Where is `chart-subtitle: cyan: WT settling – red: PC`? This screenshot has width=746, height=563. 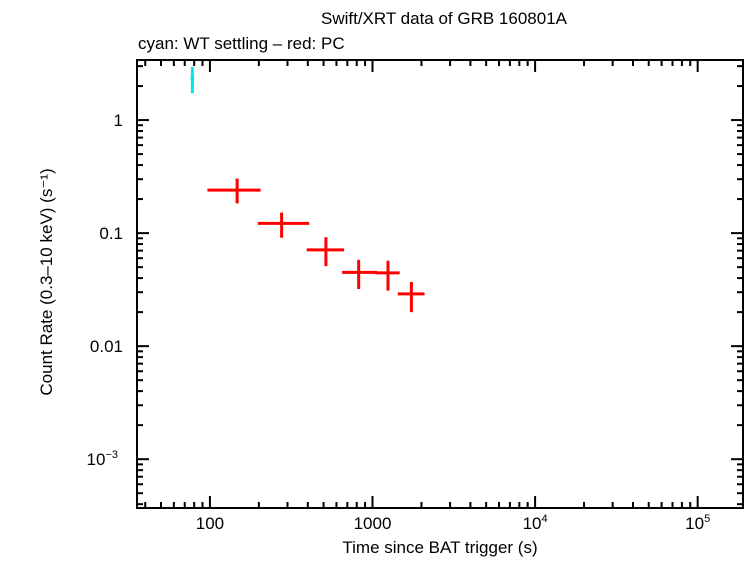 chart-subtitle: cyan: WT settling – red: PC is located at coordinates (241, 43).